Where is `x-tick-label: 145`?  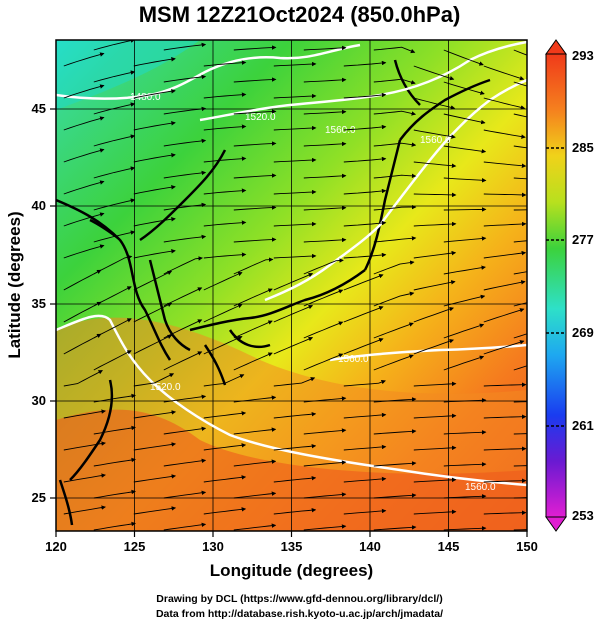
x-tick-label: 145 is located at coordinates (449, 546).